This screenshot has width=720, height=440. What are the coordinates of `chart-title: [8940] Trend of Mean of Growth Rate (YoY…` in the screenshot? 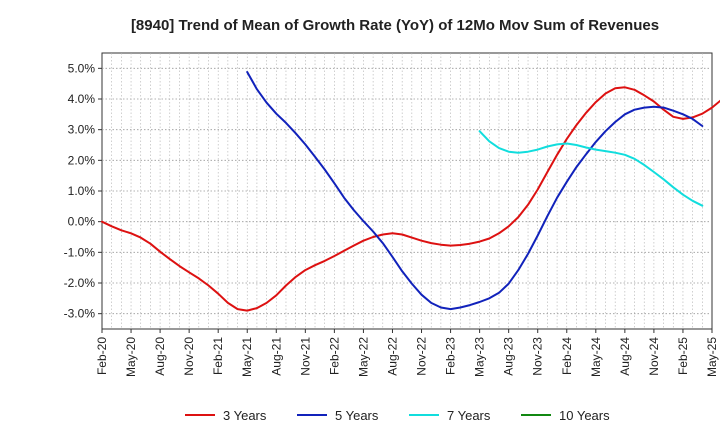 It's located at (395, 25).